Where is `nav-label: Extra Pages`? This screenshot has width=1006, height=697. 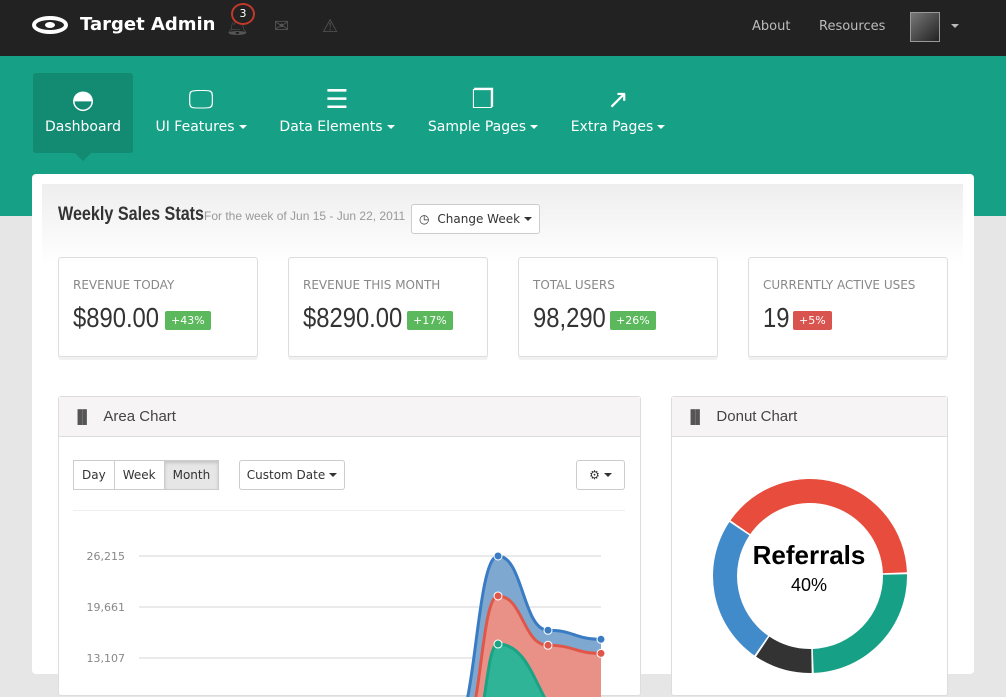
nav-label: Extra Pages is located at coordinates (612, 127).